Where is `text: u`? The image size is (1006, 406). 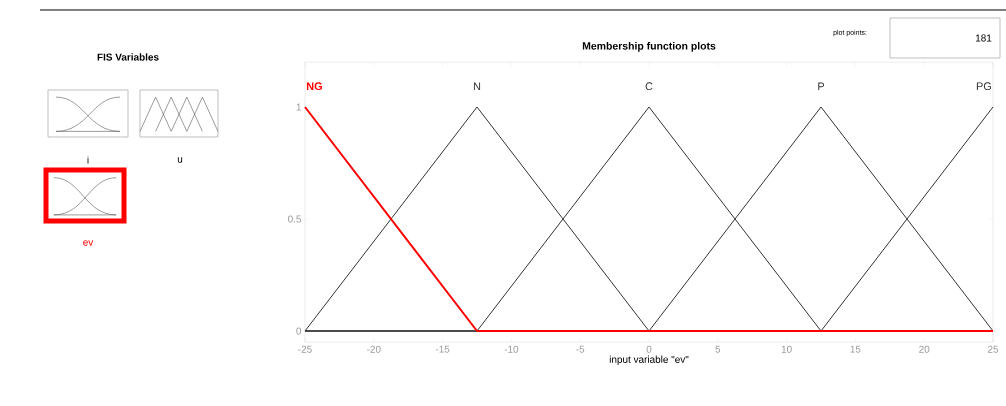 text: u is located at coordinates (180, 160).